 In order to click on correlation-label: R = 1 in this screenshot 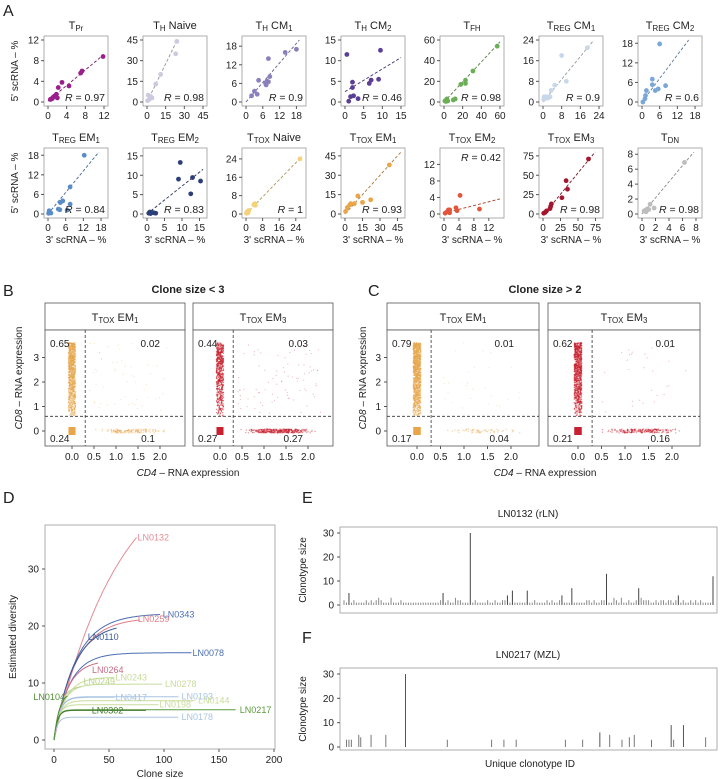, I will do `click(291, 210)`.